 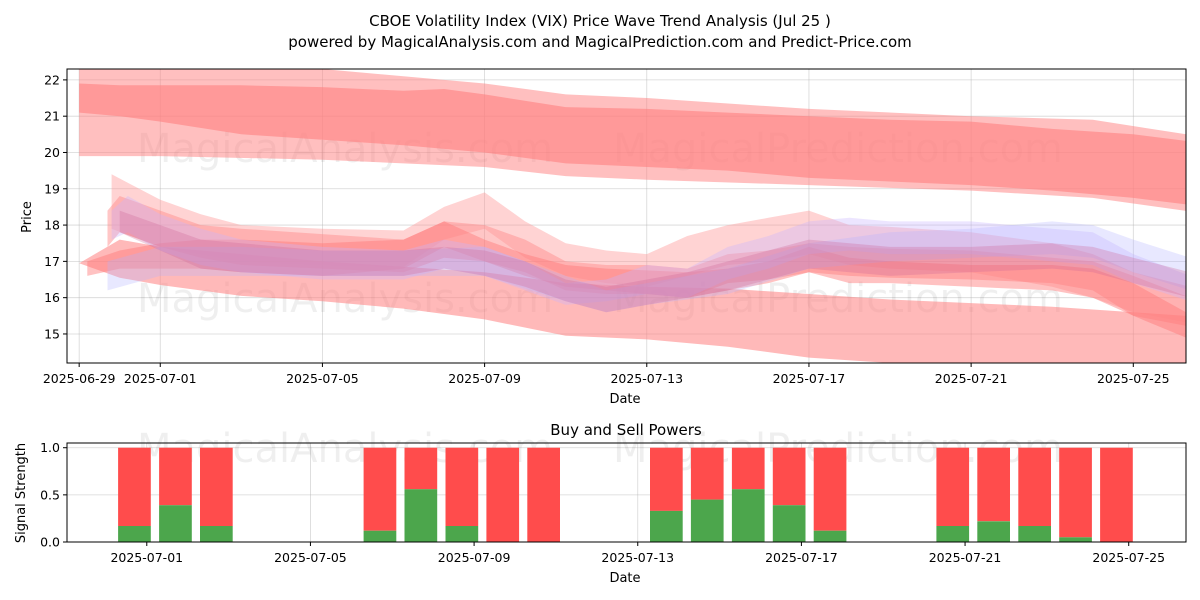 What do you see at coordinates (160, 378) in the screenshot?
I see `price-x-tick-label-1: 2025-07-01` at bounding box center [160, 378].